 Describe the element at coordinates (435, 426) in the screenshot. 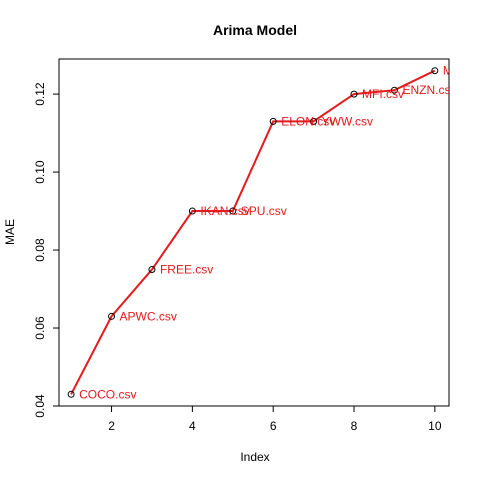

I see `x-tick-label: 10` at that location.